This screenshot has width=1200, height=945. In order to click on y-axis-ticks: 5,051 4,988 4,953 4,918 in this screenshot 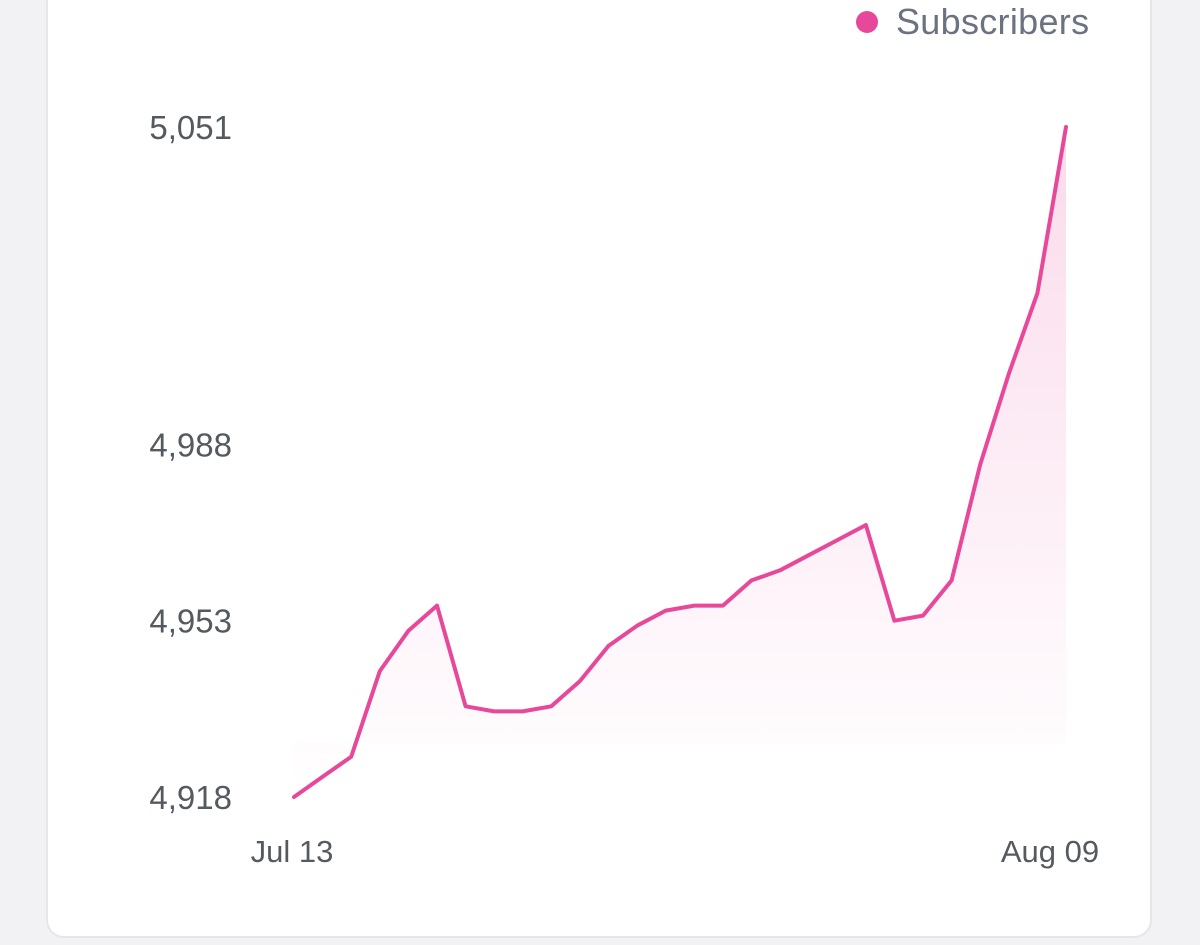, I will do `click(190, 462)`.